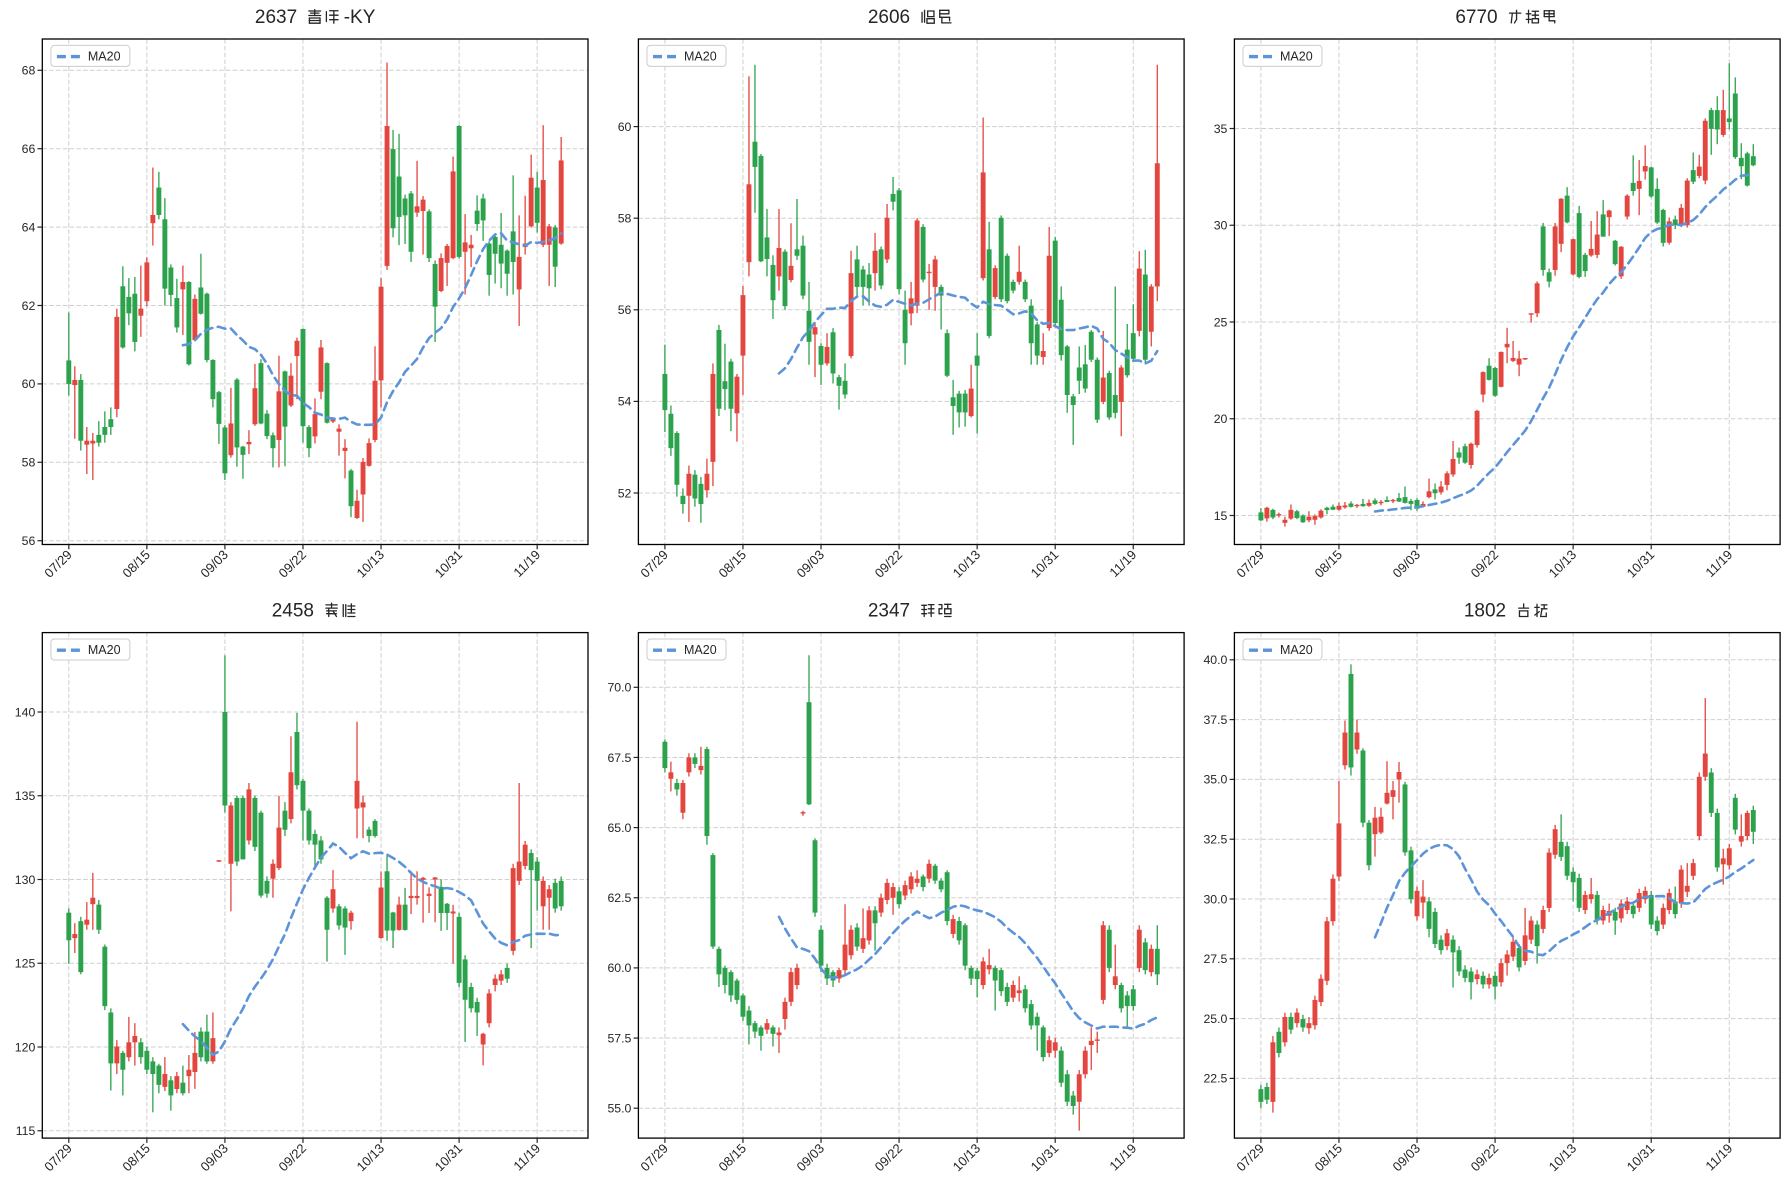 The height and width of the screenshot is (1195, 1790). I want to click on svg-text: 125, so click(25, 964).